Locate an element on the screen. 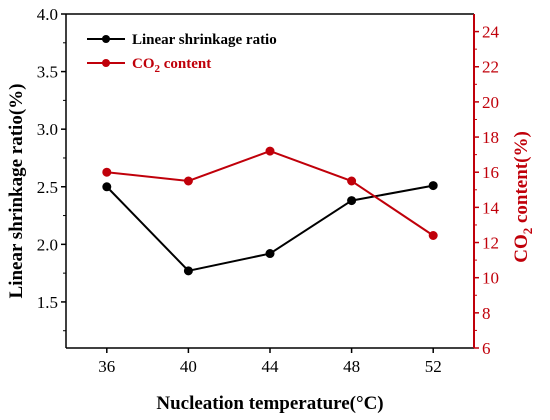 The height and width of the screenshot is (420, 550). right-y-tick-label: 24 is located at coordinates (491, 32).